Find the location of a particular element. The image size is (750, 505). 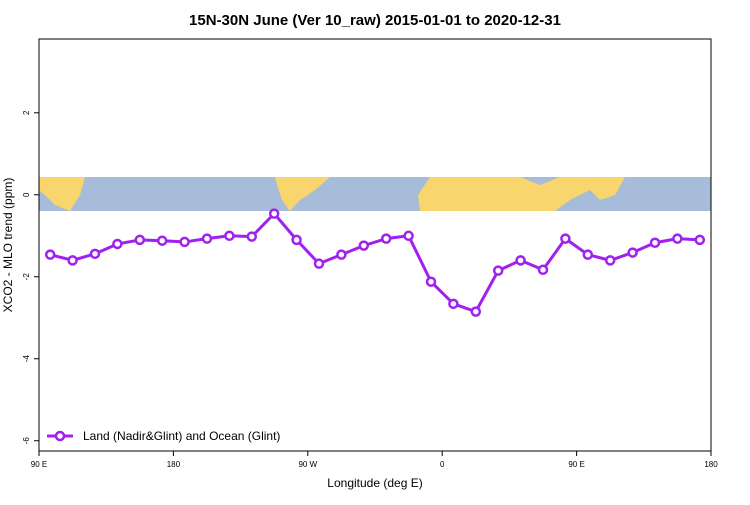

y-tick-label: -6 is located at coordinates (26, 441).